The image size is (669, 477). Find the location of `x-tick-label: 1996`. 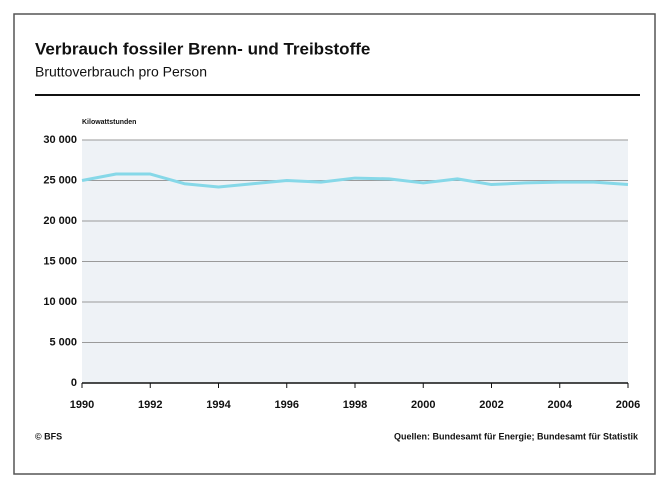

x-tick-label: 1996 is located at coordinates (287, 405).